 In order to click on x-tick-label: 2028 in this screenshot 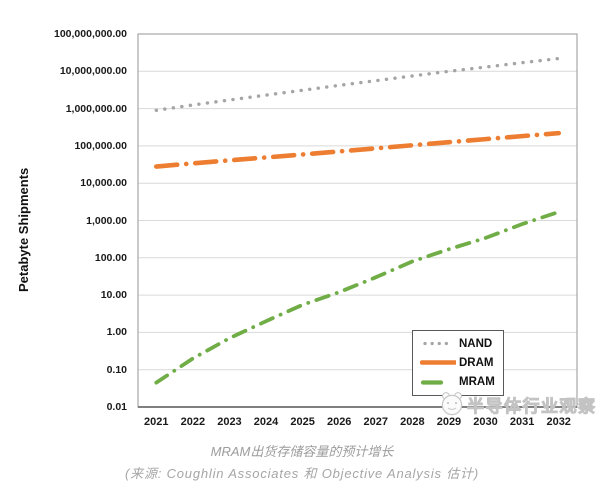, I will do `click(412, 422)`.